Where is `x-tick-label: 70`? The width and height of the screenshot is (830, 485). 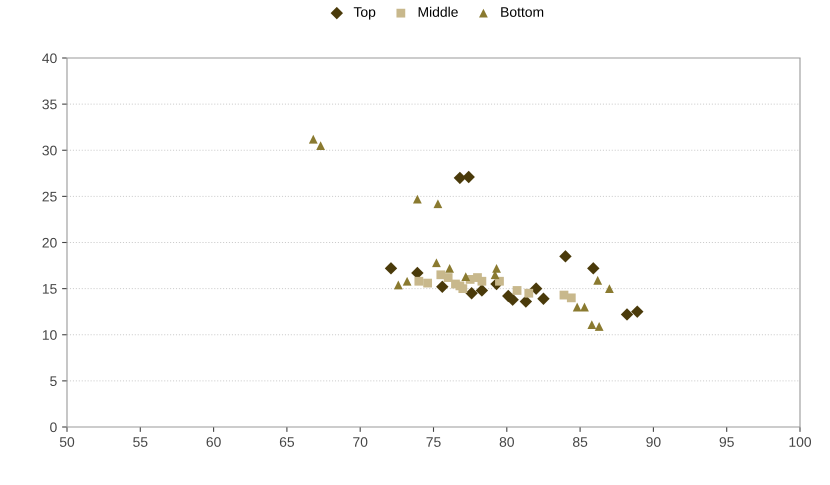
x-tick-label: 70 is located at coordinates (360, 442).